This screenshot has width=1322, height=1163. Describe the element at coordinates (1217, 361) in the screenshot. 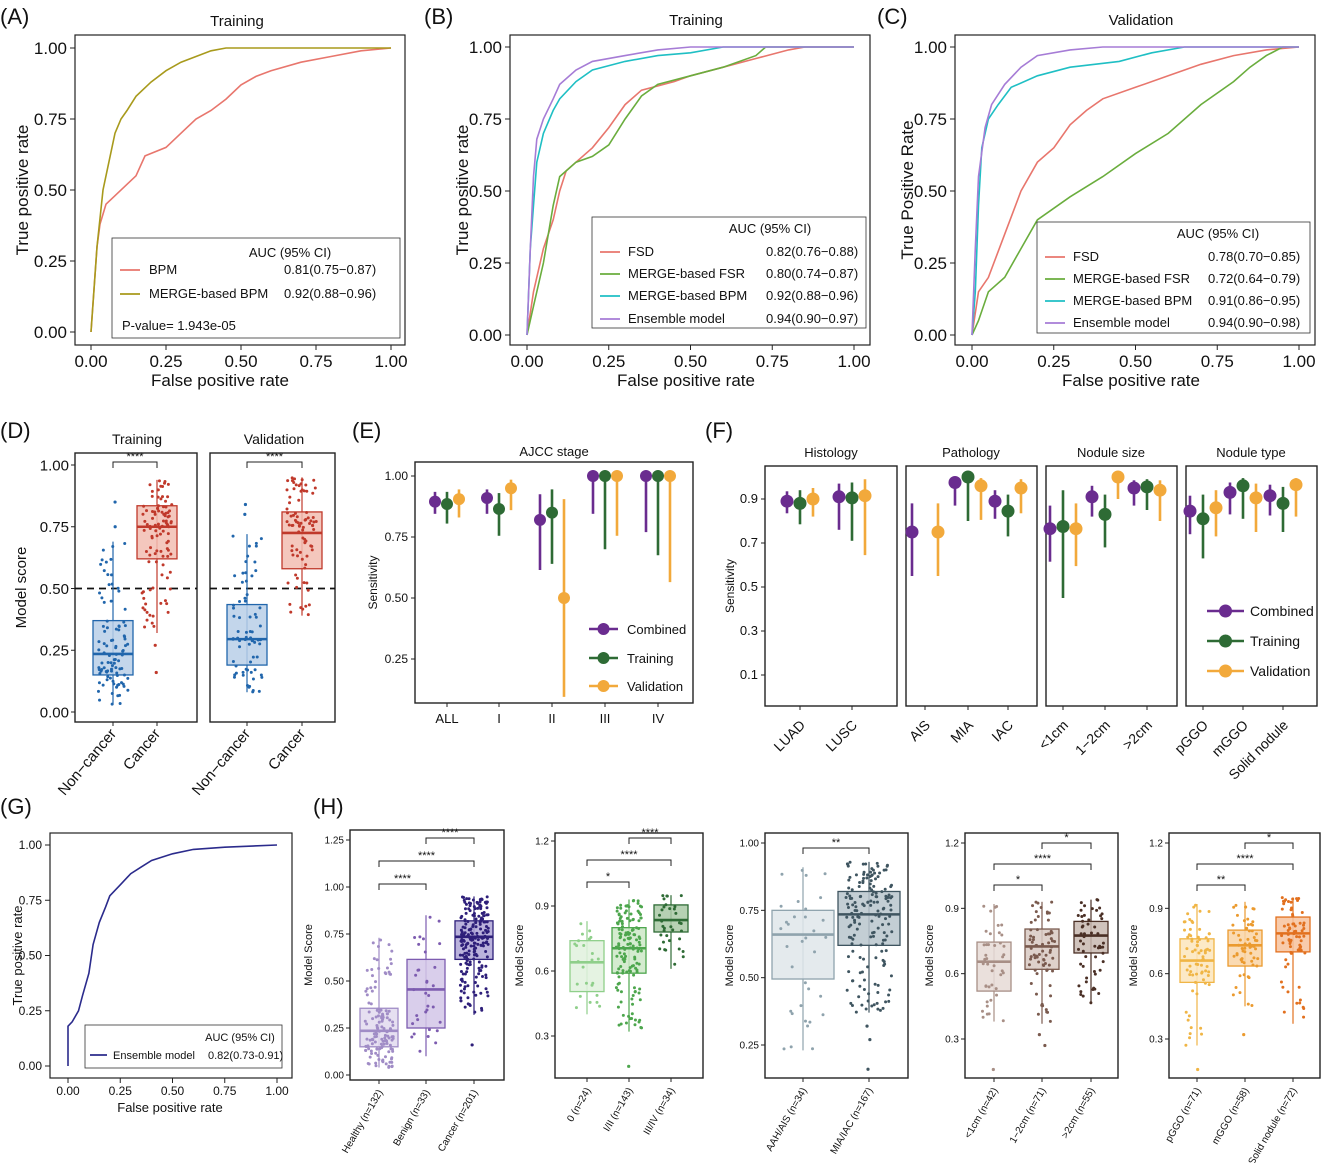

I see `x-tick-label: 0.75` at that location.